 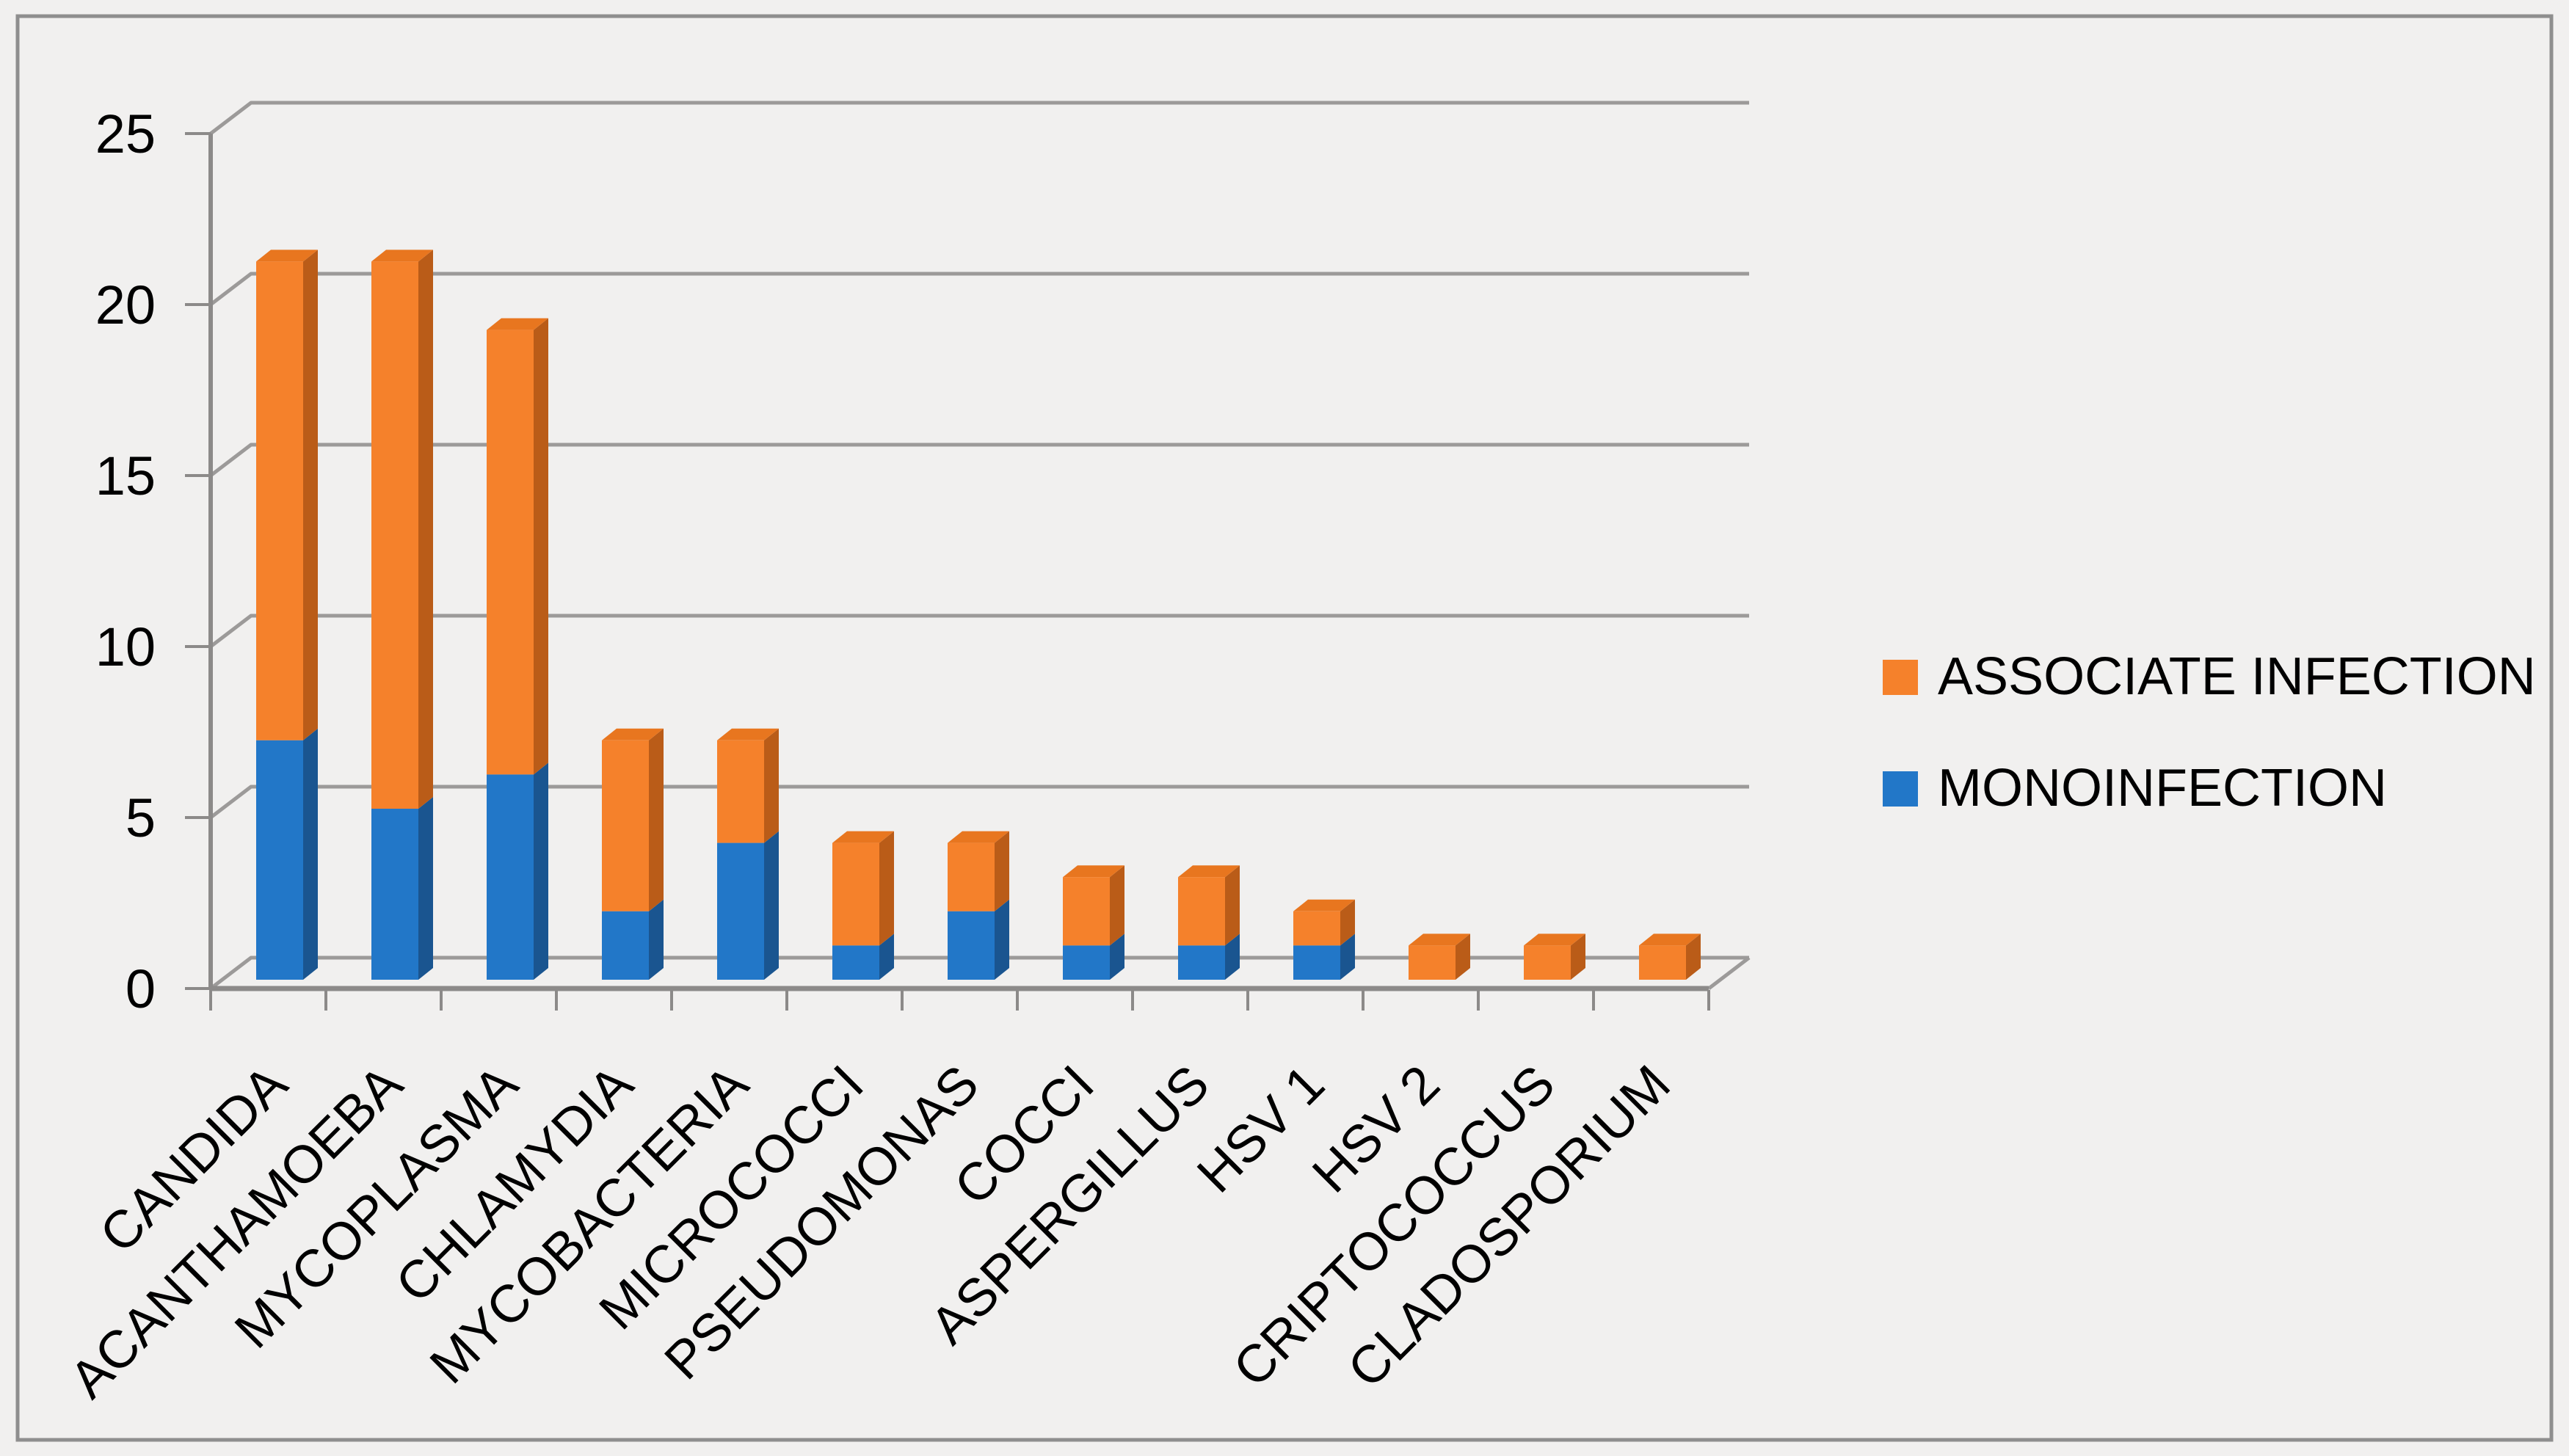 I want to click on bar-pseudomonas-top, so click(x=978, y=837).